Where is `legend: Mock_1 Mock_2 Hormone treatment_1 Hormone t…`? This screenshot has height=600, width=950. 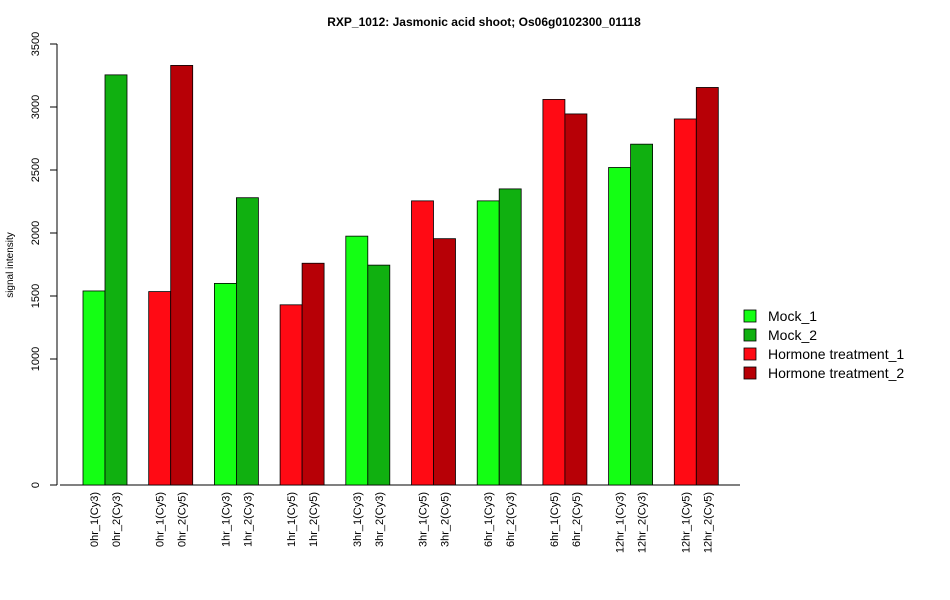
legend: Mock_1 Mock_2 Hormone treatment_1 Hormone t… is located at coordinates (823, 344).